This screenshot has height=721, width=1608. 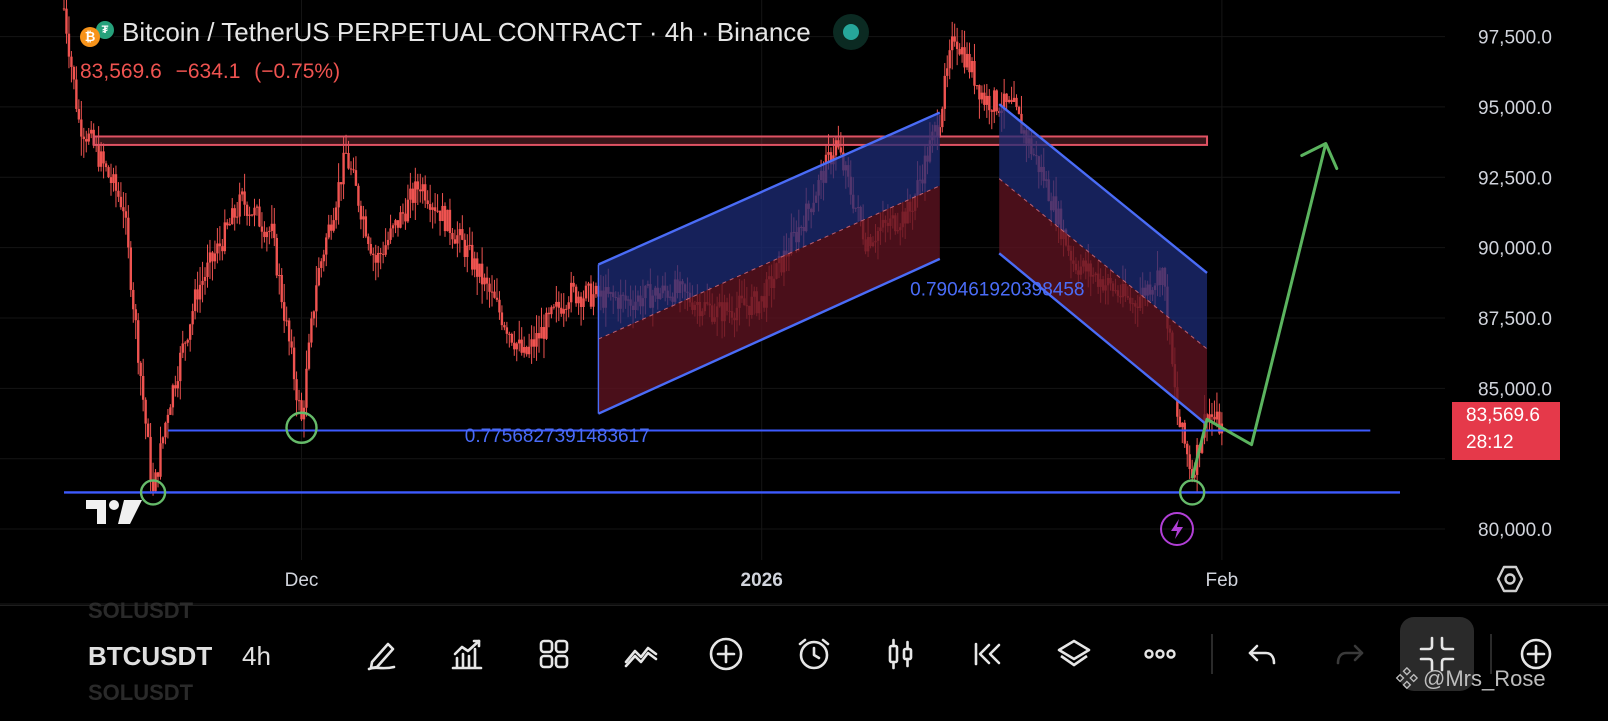 What do you see at coordinates (1350, 654) in the screenshot?
I see `redo-icon` at bounding box center [1350, 654].